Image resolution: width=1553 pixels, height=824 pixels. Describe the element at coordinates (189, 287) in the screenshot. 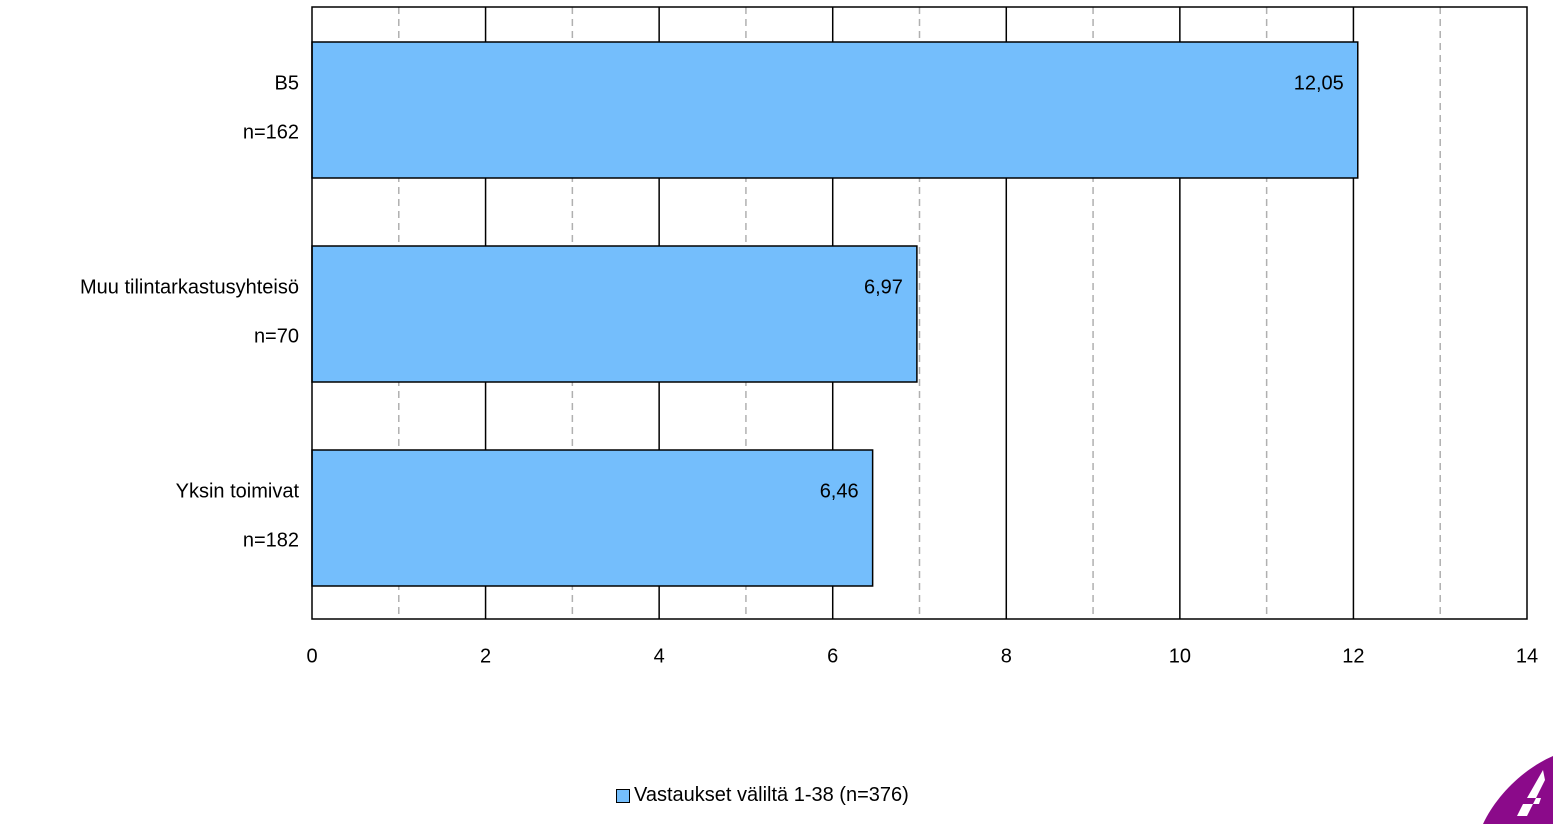

I see `category-label: Muu tilintarkastusyhteisö` at that location.